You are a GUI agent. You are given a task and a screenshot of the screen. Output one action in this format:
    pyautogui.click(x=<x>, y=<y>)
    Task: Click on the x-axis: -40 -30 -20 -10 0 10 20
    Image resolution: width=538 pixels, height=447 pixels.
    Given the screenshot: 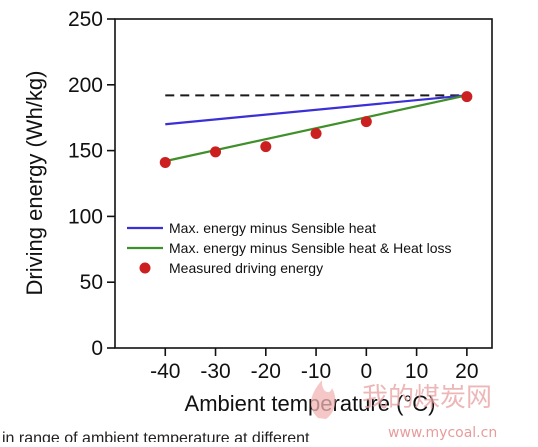 What is the action you would take?
    pyautogui.click(x=314, y=365)
    